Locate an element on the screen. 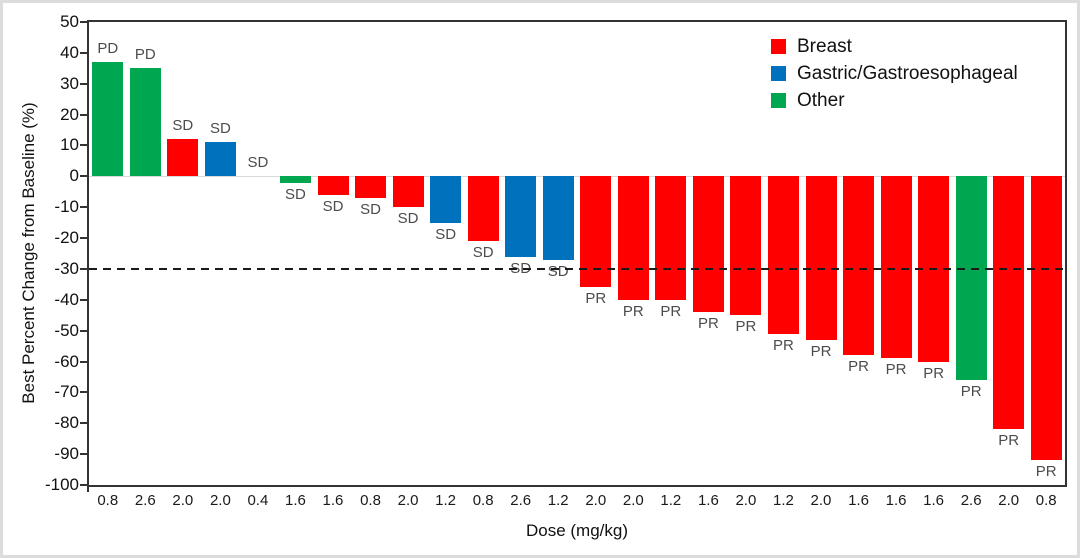  y-axis-tick-label: 10 is located at coordinates (69, 145).